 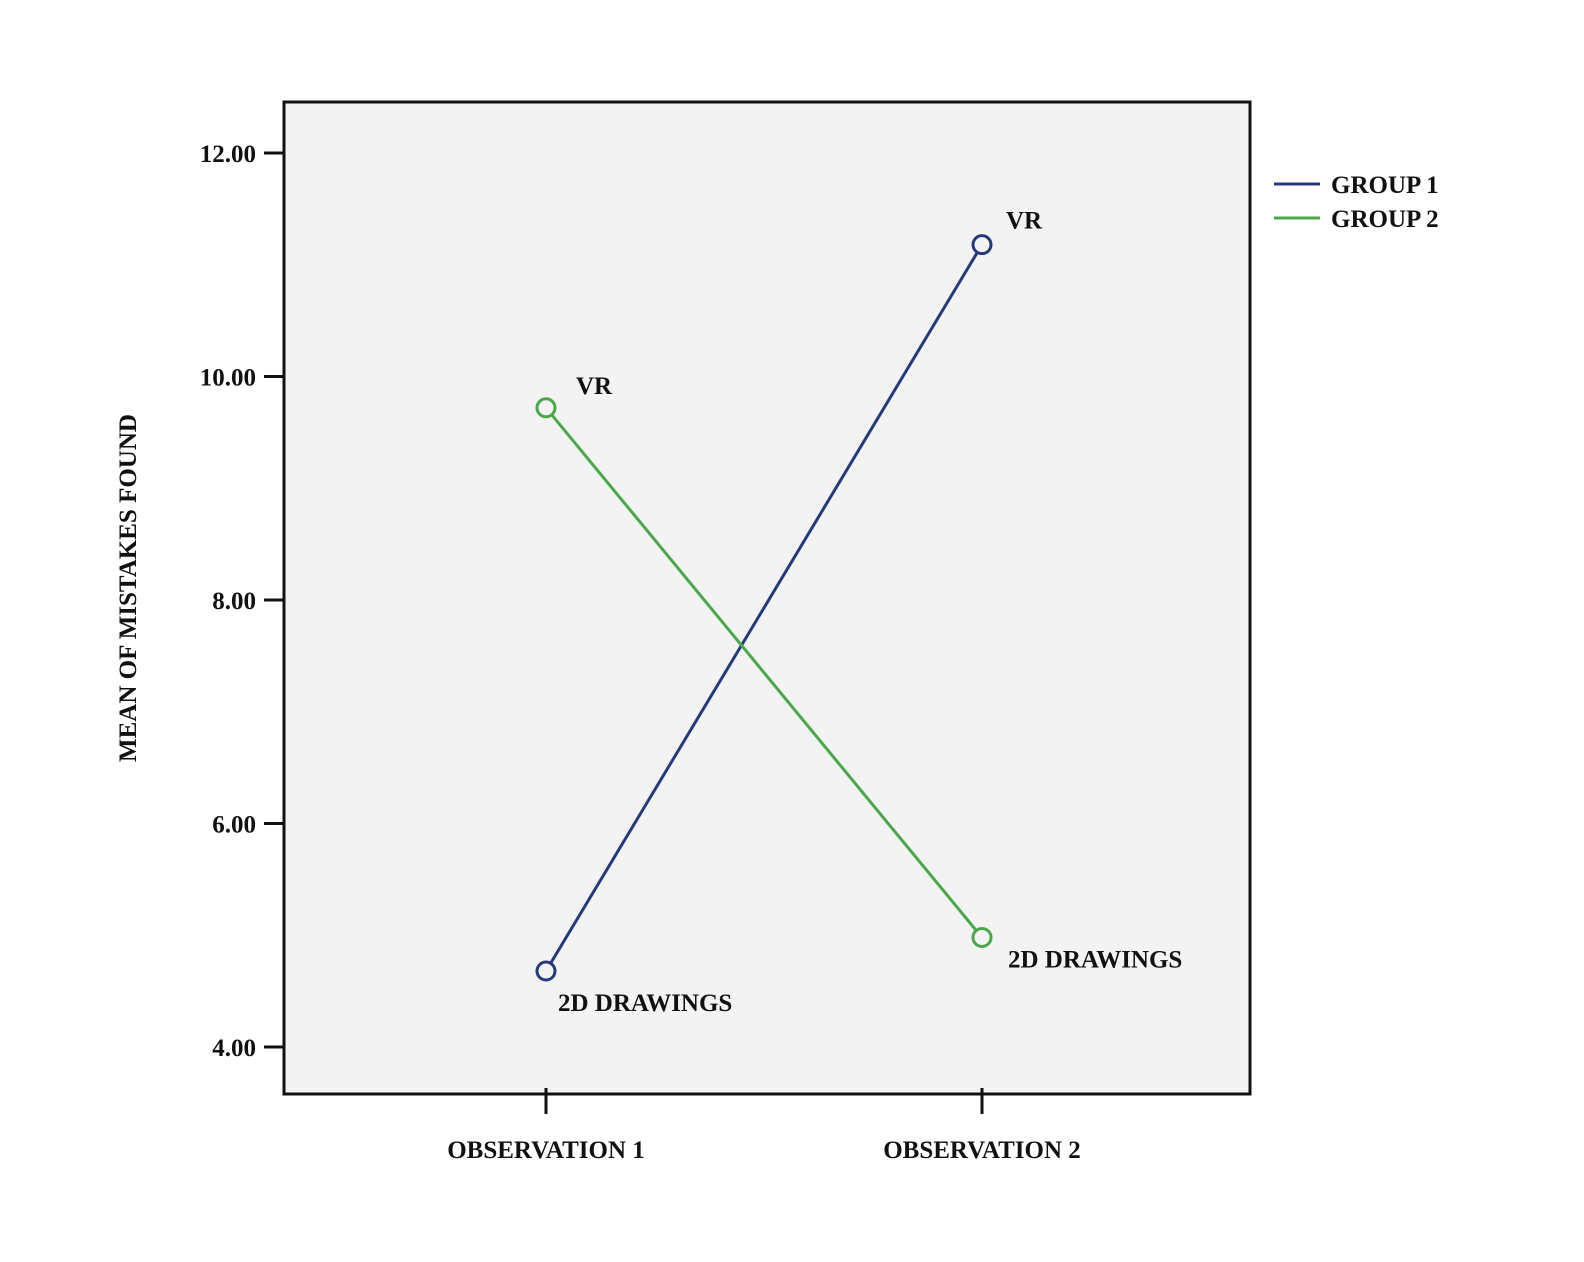 What do you see at coordinates (1356, 202) in the screenshot?
I see `legend: GROUP 1 GROUP 2` at bounding box center [1356, 202].